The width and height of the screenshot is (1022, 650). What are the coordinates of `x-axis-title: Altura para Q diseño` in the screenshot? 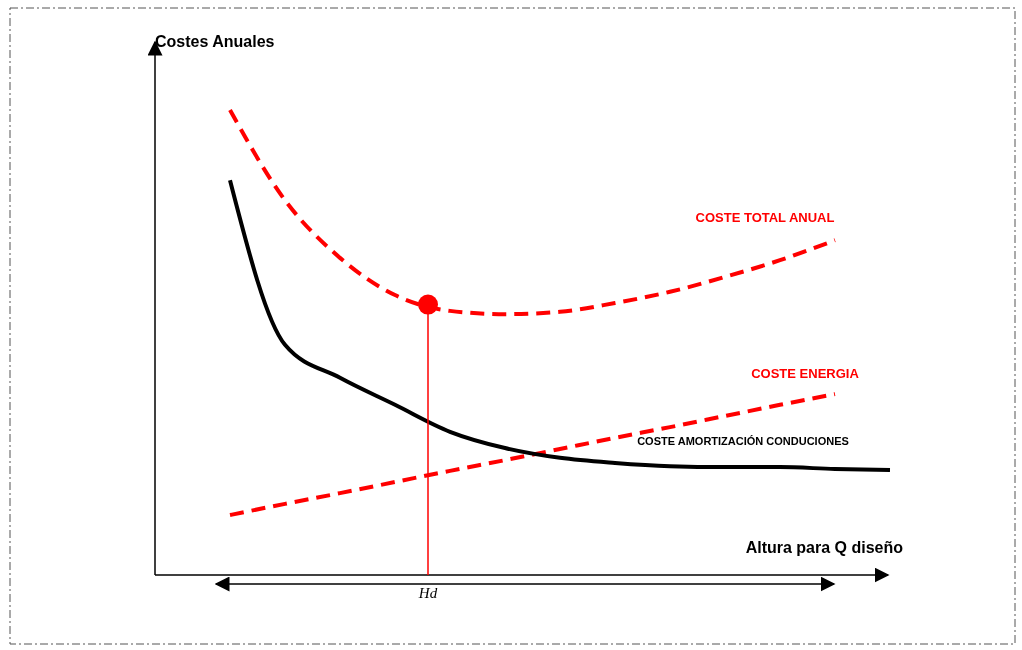 It's located at (824, 547).